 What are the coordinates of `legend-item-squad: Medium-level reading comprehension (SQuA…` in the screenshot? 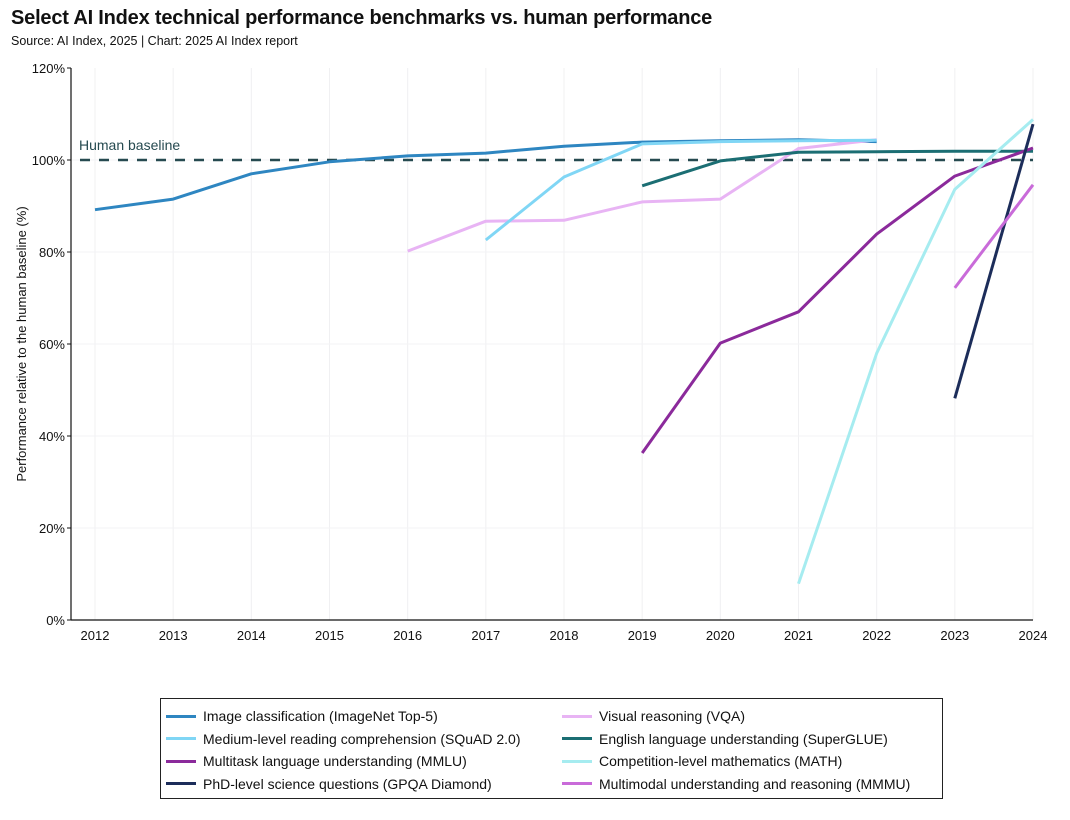 It's located at (364, 739).